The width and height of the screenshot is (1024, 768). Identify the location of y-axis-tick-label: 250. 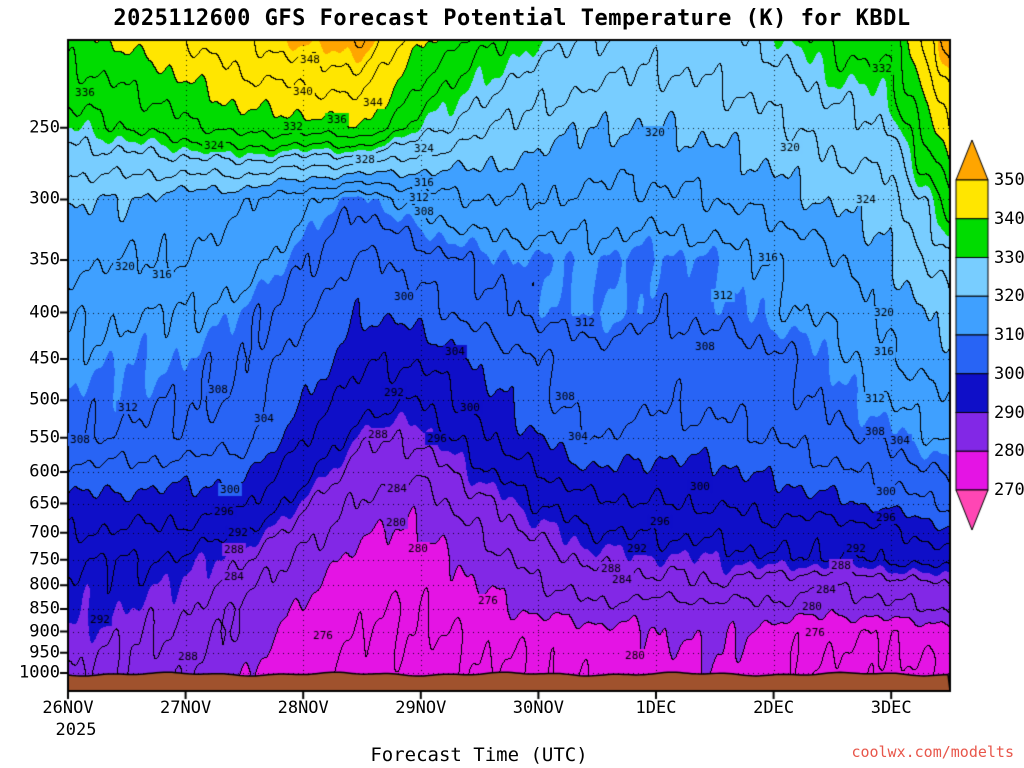
(44, 127).